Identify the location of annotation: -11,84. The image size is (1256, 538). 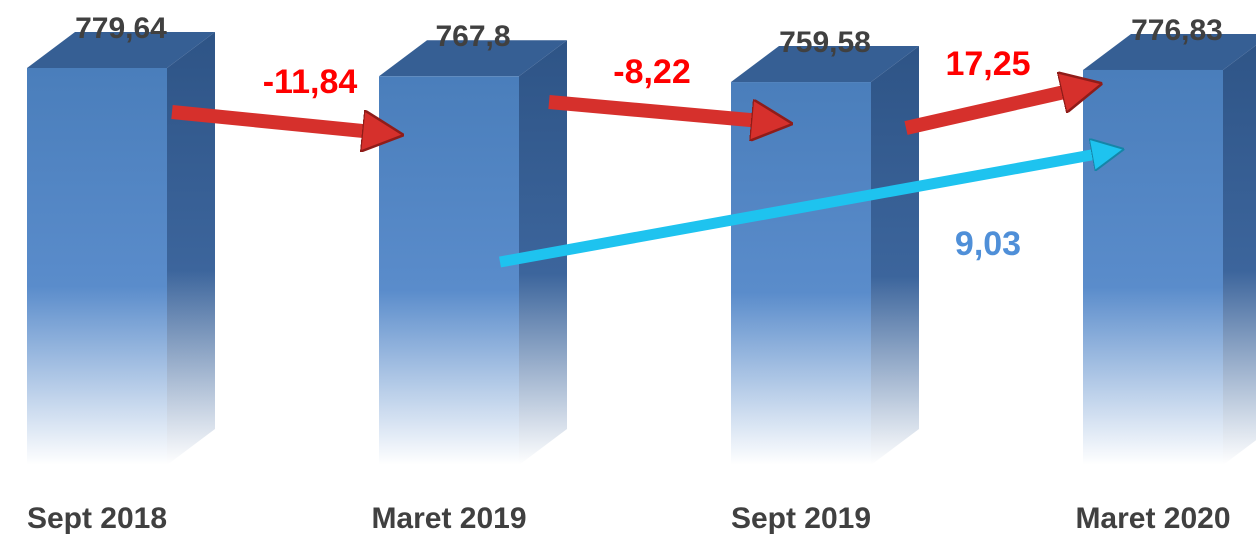
(310, 82).